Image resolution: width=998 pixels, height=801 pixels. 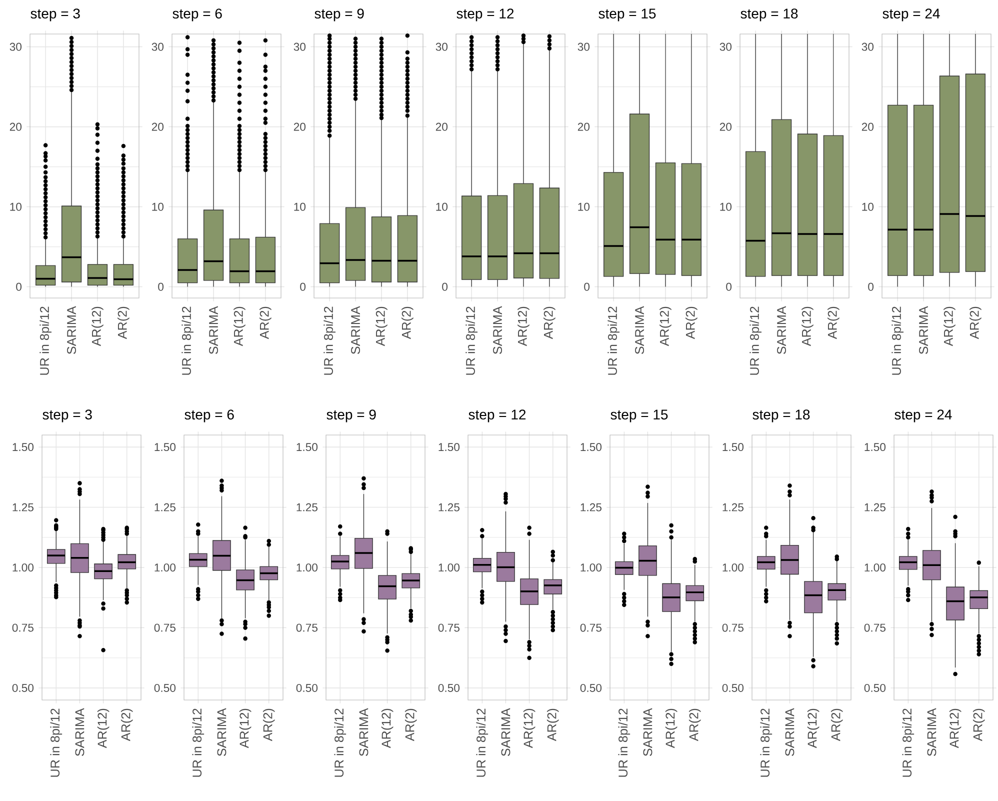 I want to click on chart-title: step = 6, so click(x=209, y=416).